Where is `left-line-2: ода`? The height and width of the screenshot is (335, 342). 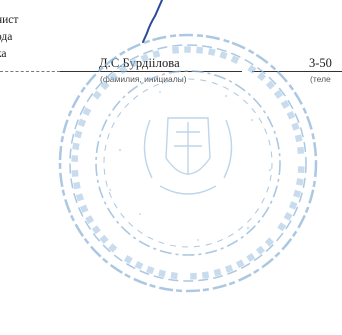 left-line-2: ода is located at coordinates (6, 37).